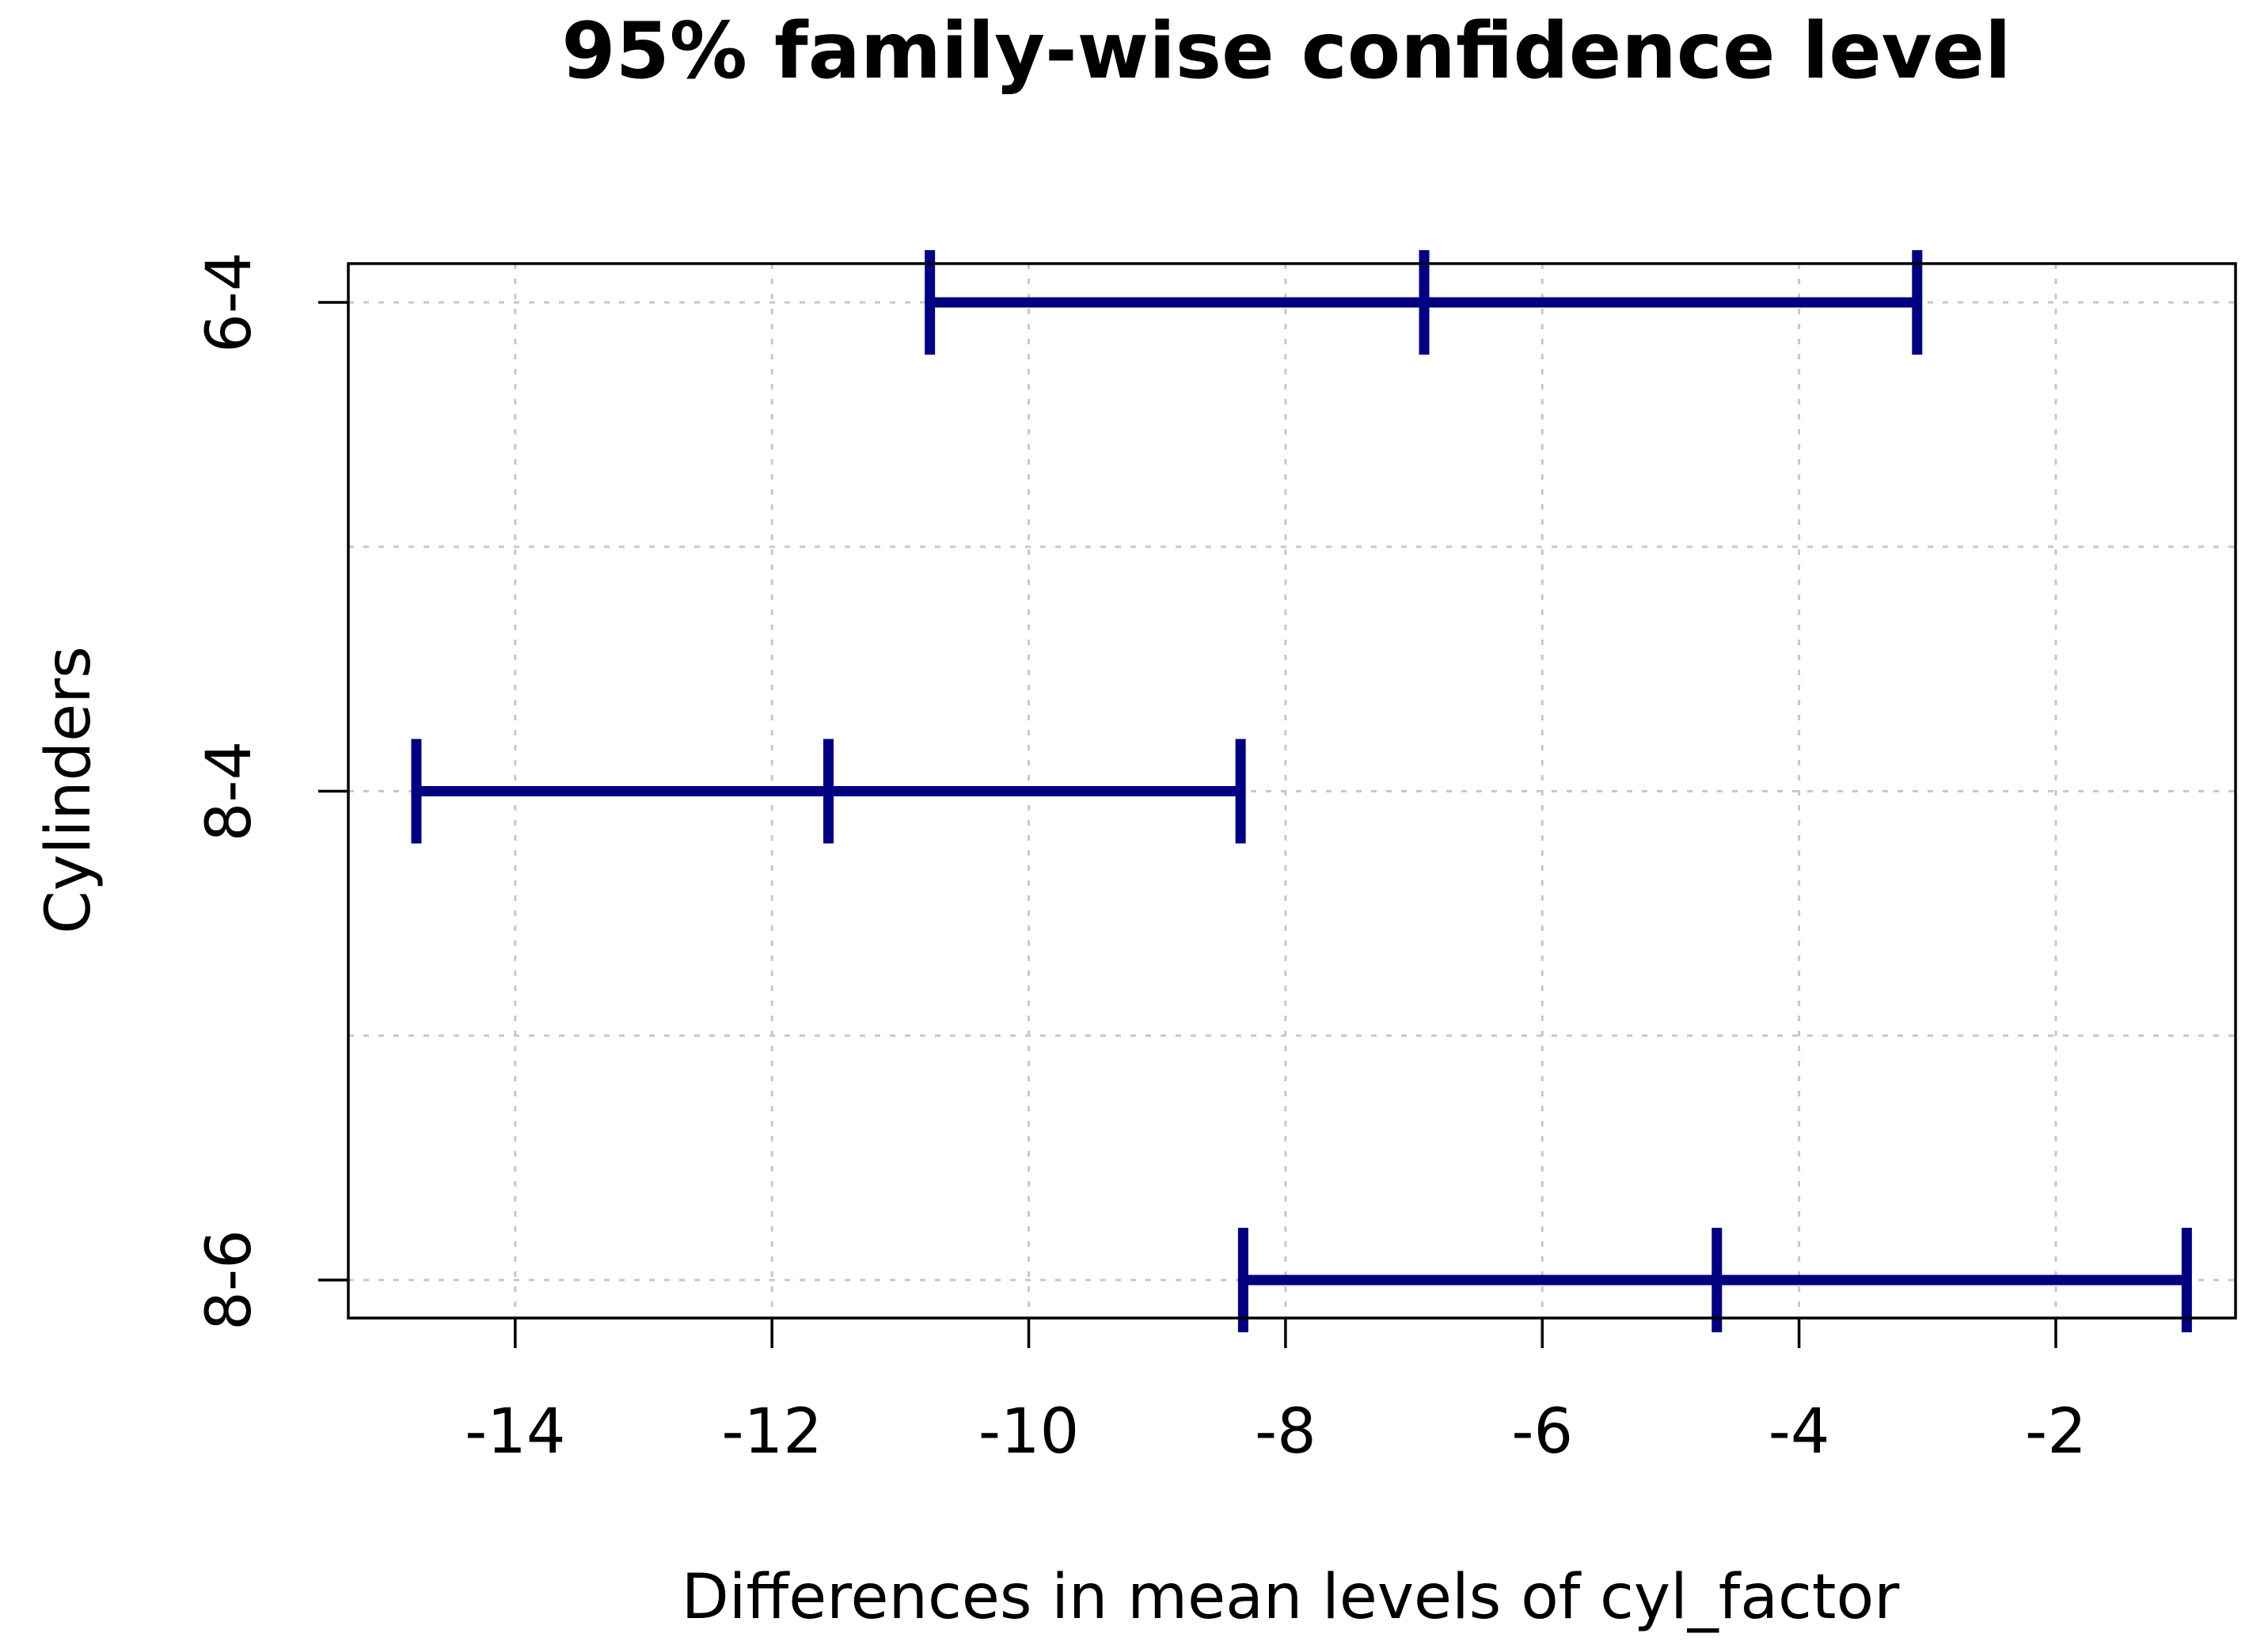  I want to click on x-tick-label: -14, so click(515, 1432).